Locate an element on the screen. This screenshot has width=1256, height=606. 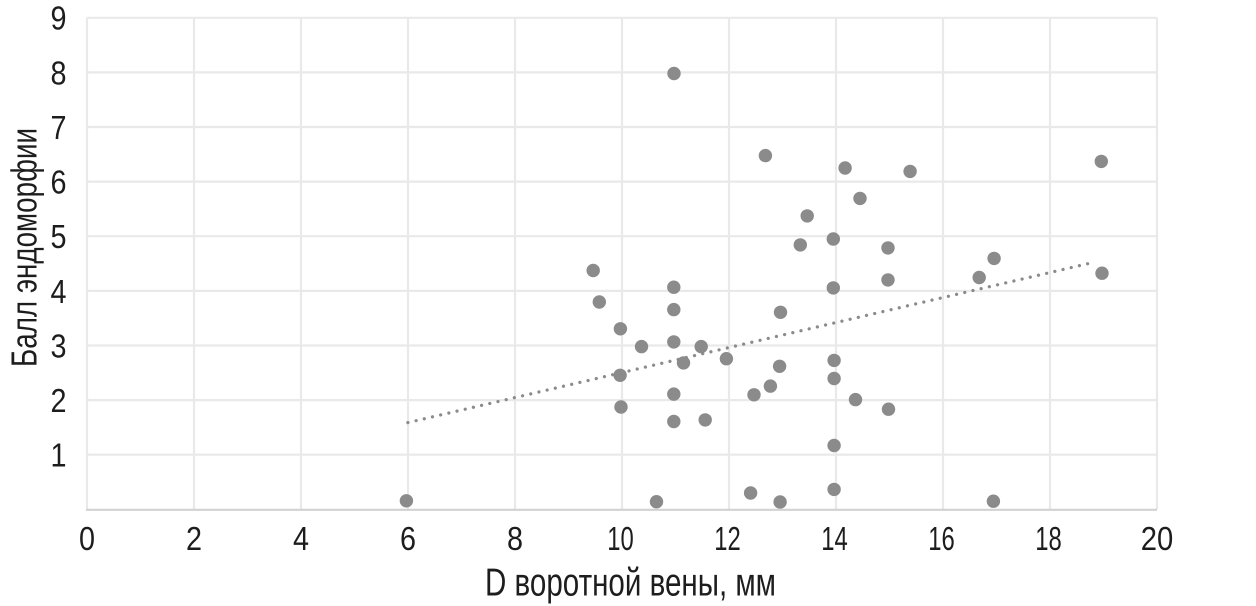
svg-text: Балл эндоморфии is located at coordinates (23, 247).